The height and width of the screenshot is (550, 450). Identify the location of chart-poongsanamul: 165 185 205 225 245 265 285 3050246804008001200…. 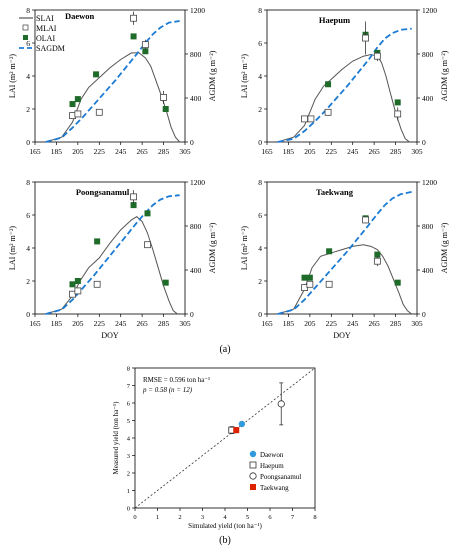
(112, 259).